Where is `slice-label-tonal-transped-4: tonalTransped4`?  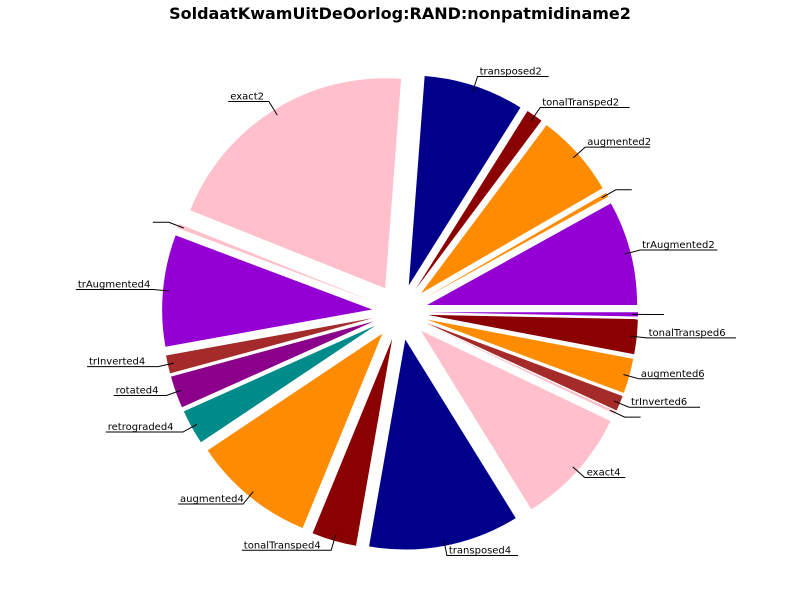
slice-label-tonal-transped-4: tonalTransped4 is located at coordinates (282, 545).